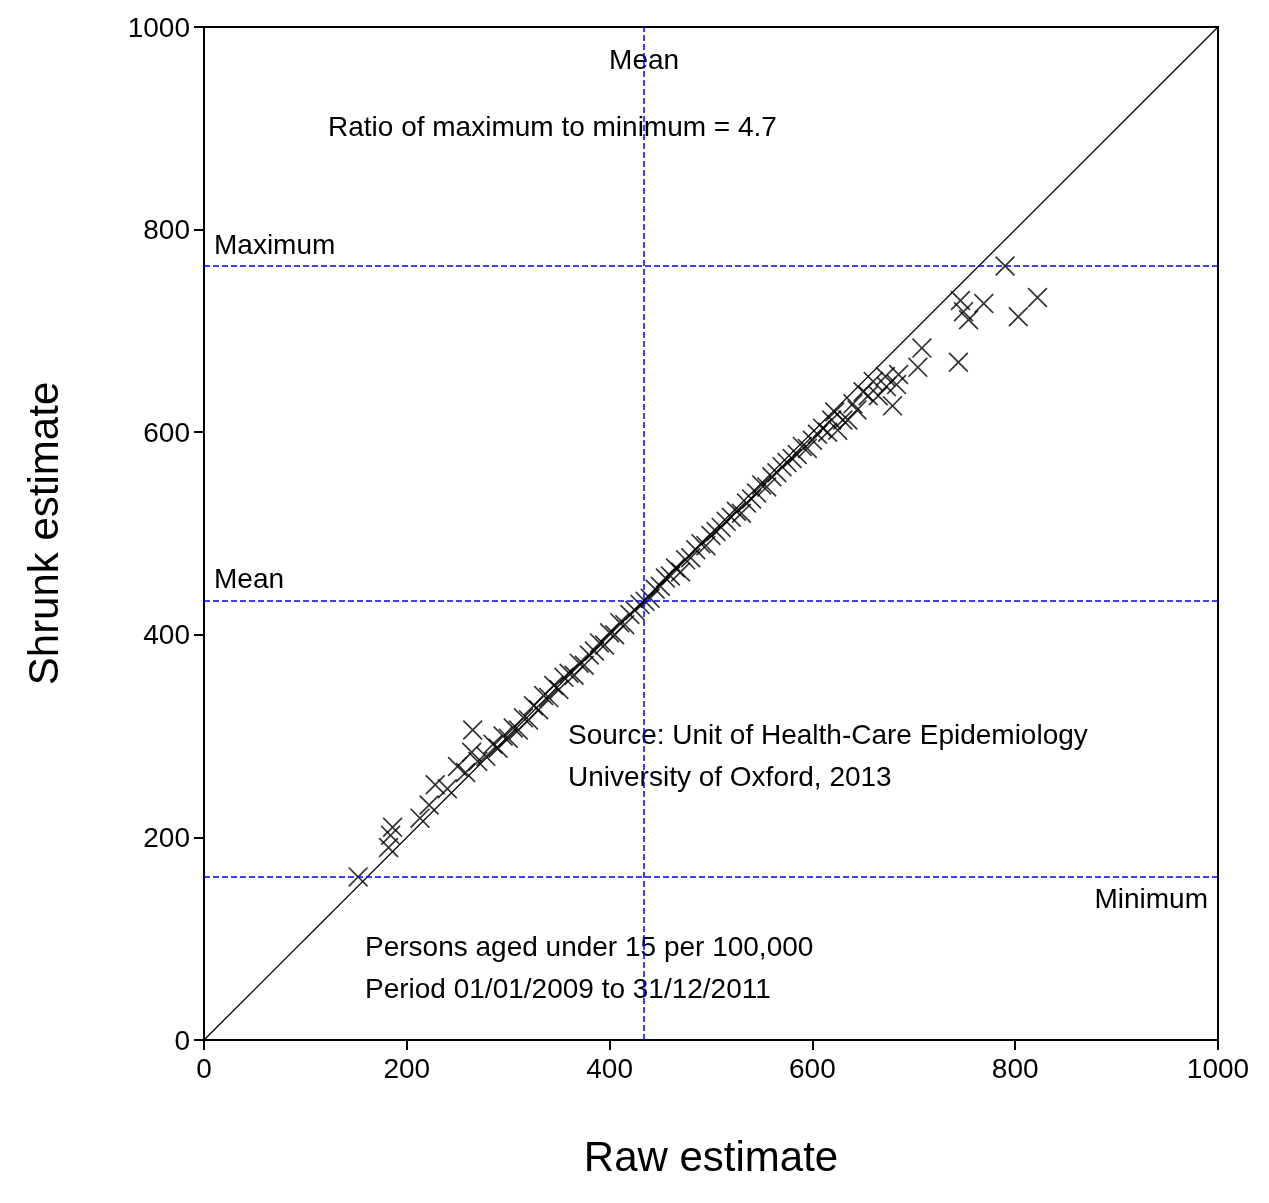 This screenshot has height=1203, width=1269. I want to click on annotation: Source: Unit of Health-Care Epidemiology University of Oxford, 2013, so click(828, 755).